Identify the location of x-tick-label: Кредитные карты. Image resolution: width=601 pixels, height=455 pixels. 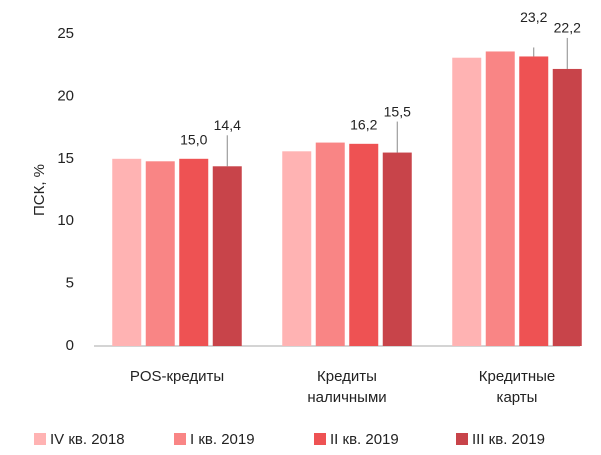
(517, 387).